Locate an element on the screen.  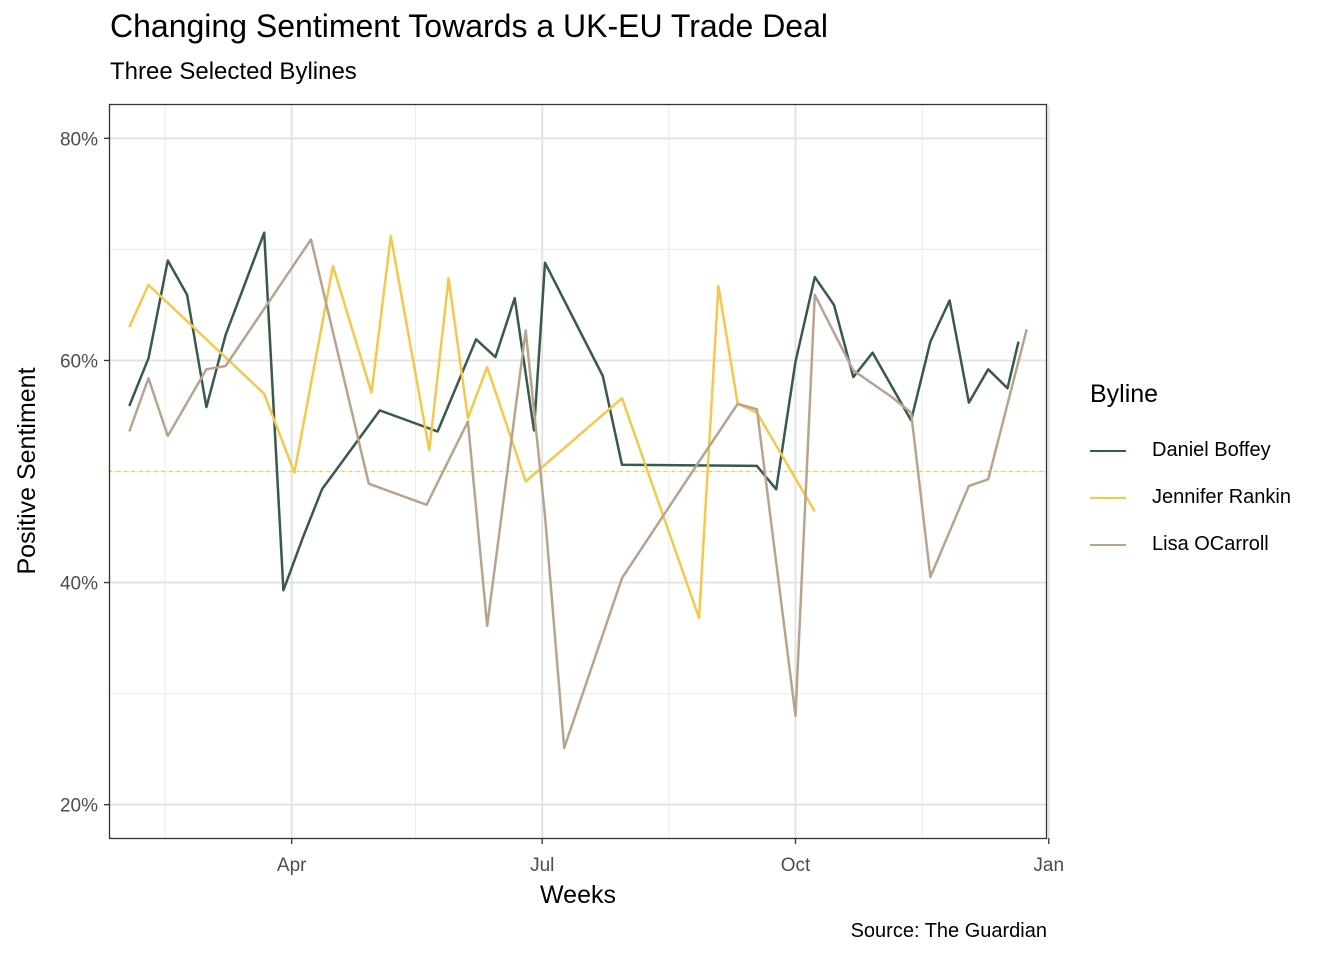
legend-label: Lisa OCarroll is located at coordinates (1210, 544).